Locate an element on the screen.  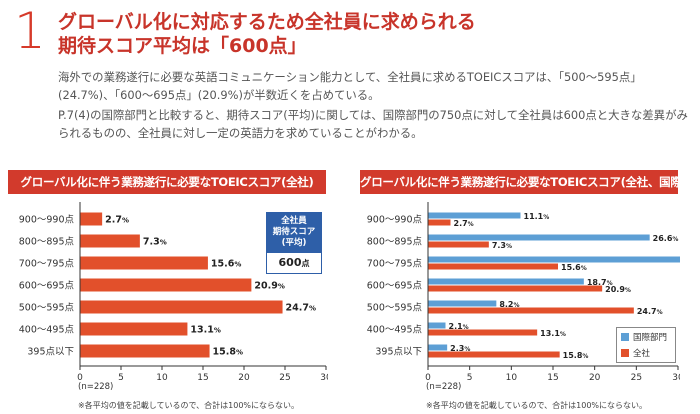
legend-item-all: 全社 is located at coordinates (646, 353).